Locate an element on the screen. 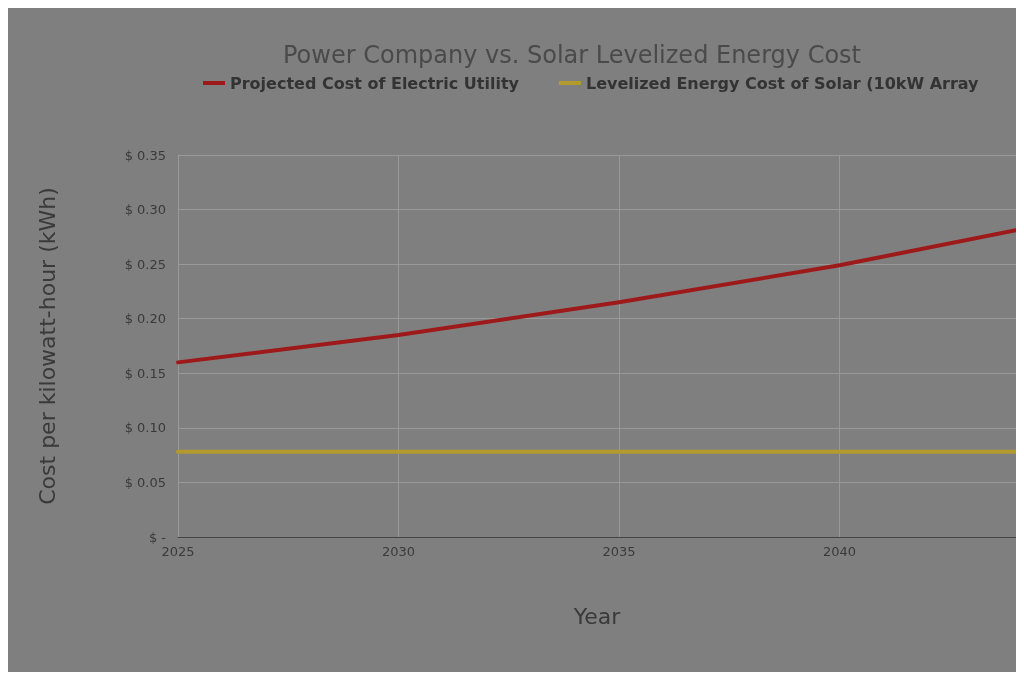 This screenshot has height=680, width=1024. y-tick-label: $ 0.20 is located at coordinates (145, 319).